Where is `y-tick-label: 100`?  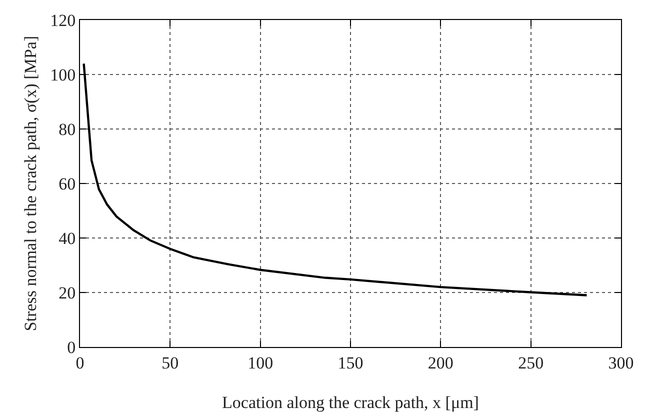 y-tick-label: 100 is located at coordinates (63, 74).